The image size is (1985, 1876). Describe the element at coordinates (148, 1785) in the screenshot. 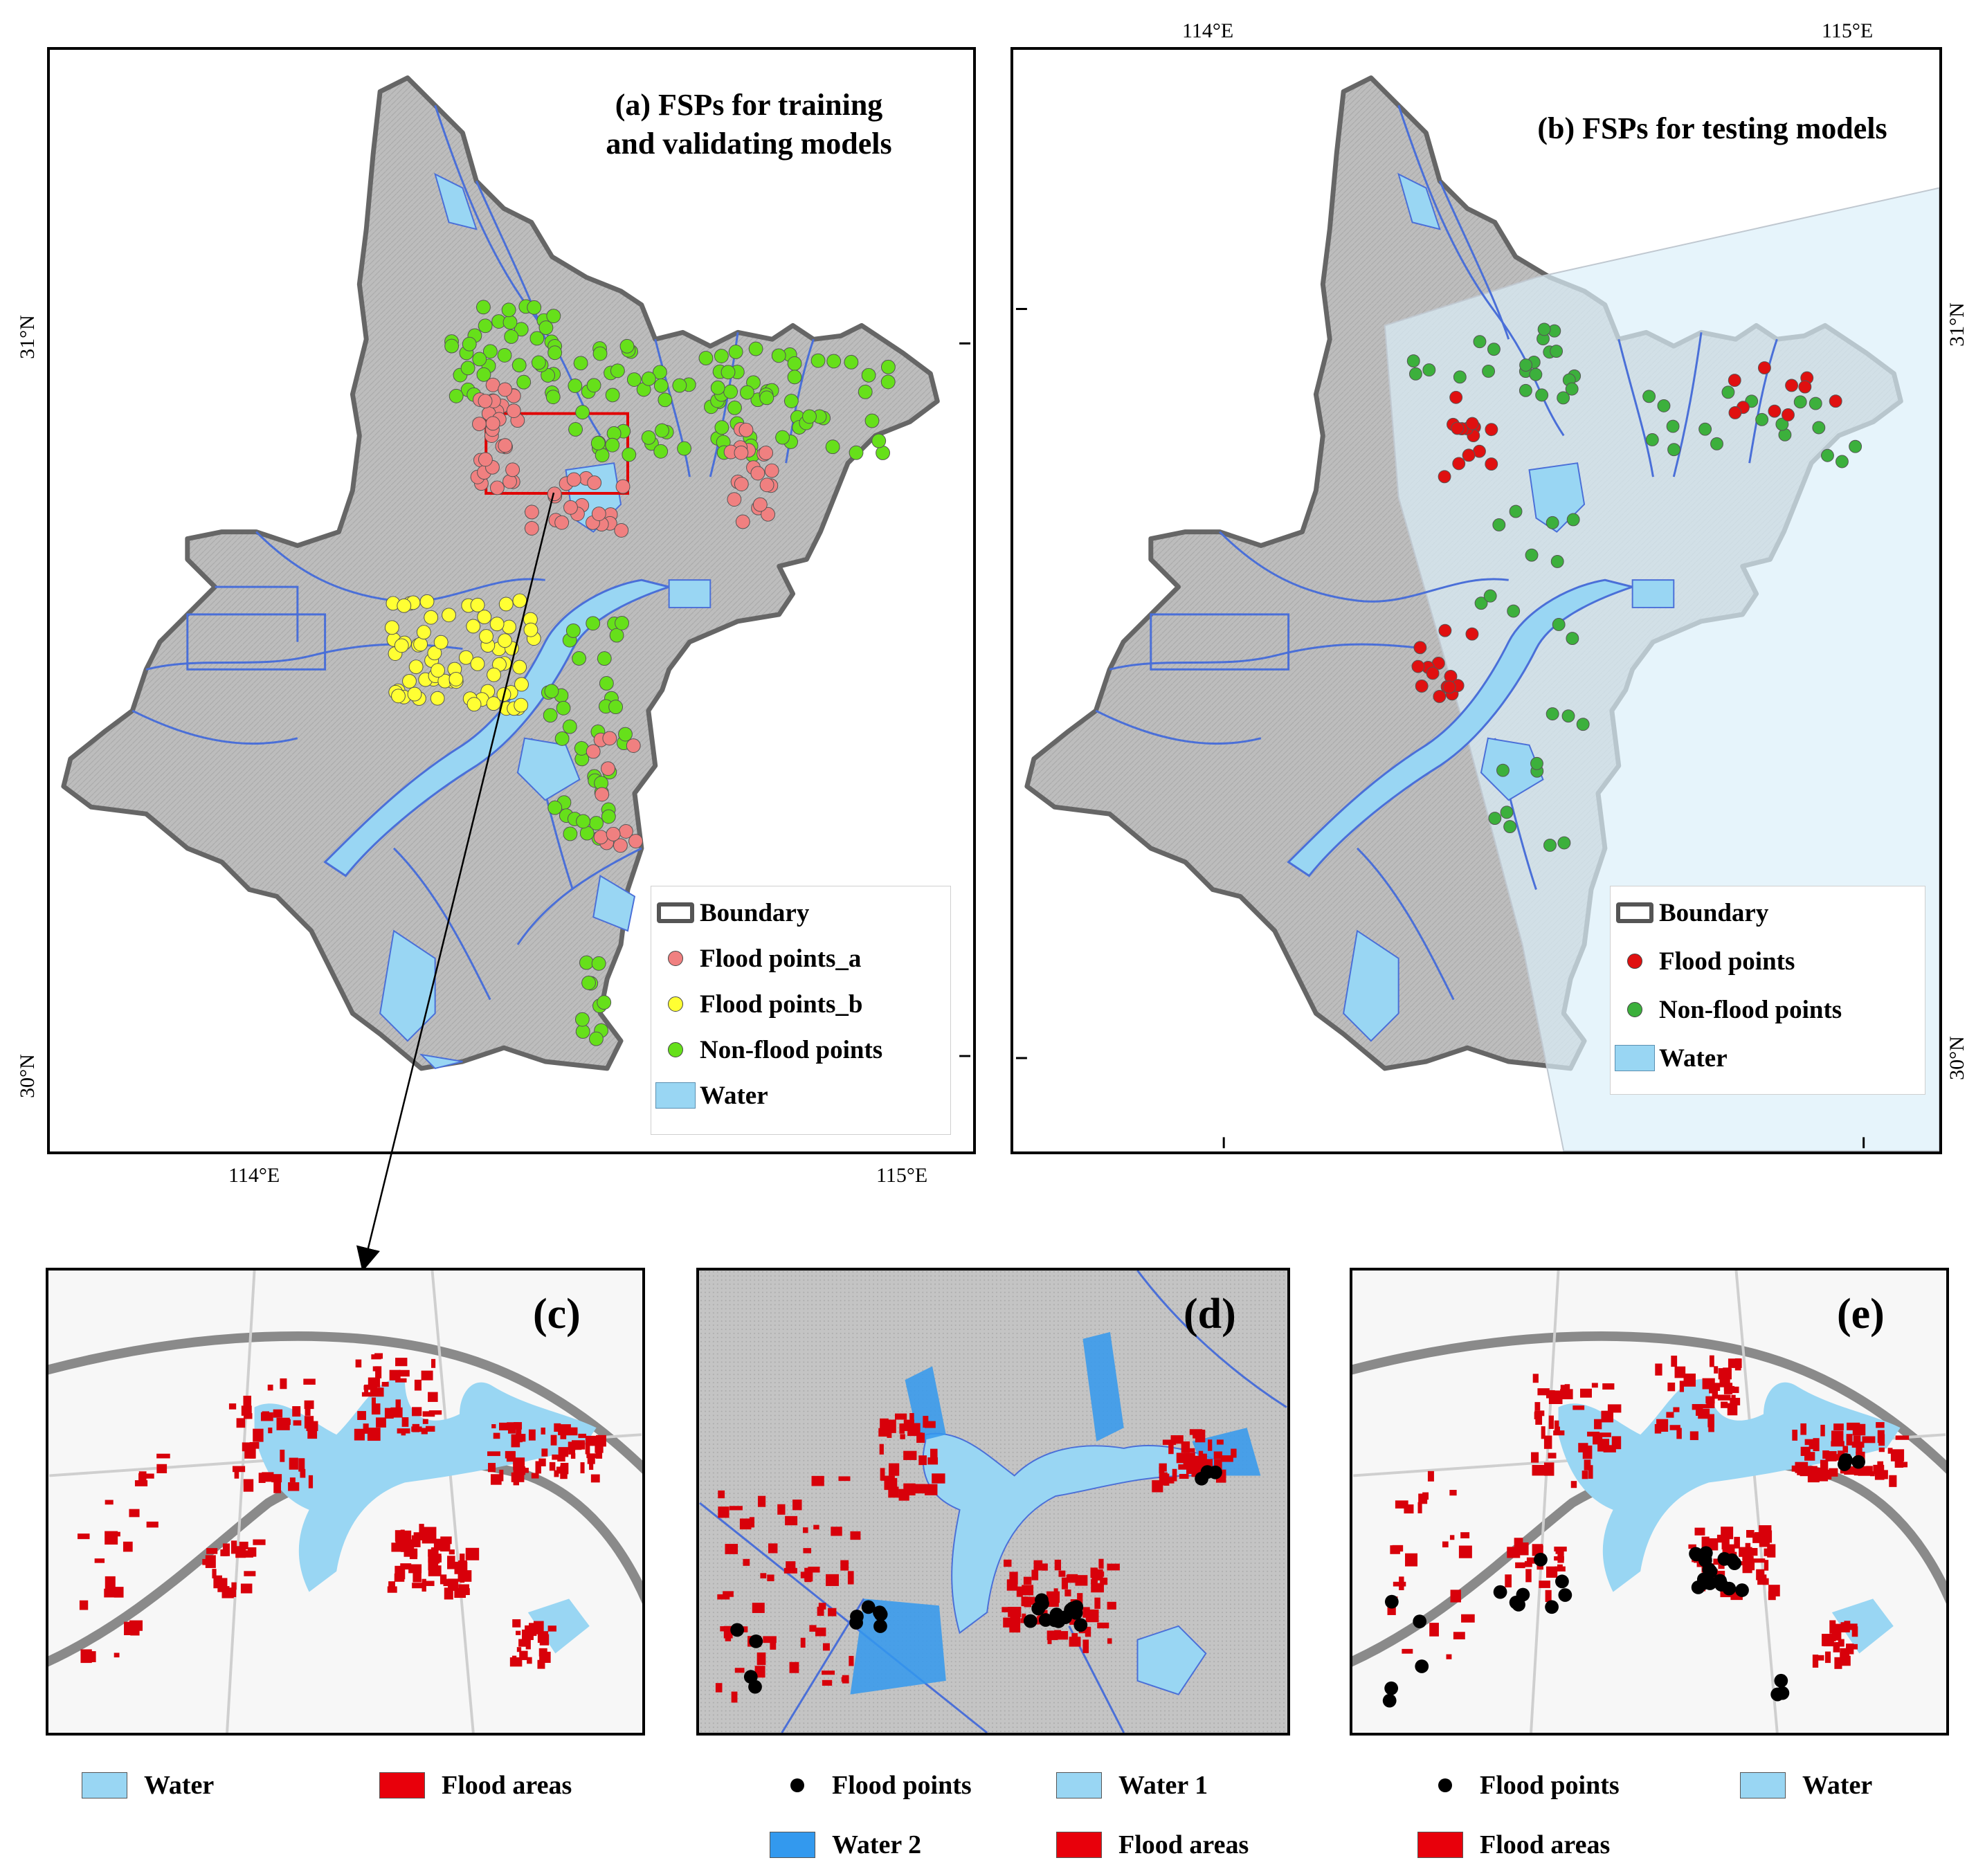

I see `legend-c-water: Water` at that location.